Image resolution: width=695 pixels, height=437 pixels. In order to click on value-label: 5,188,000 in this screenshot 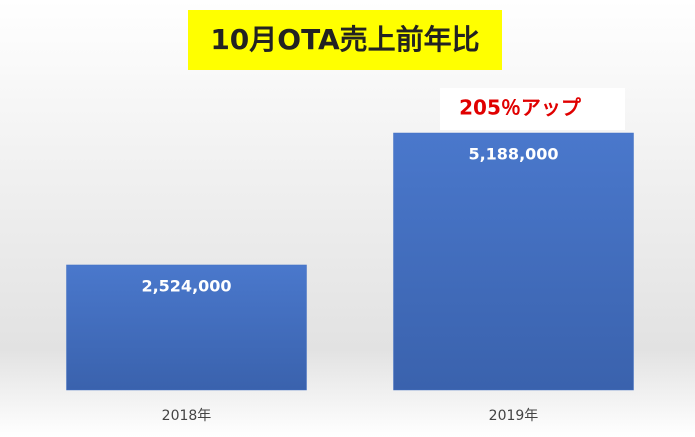, I will do `click(513, 154)`.